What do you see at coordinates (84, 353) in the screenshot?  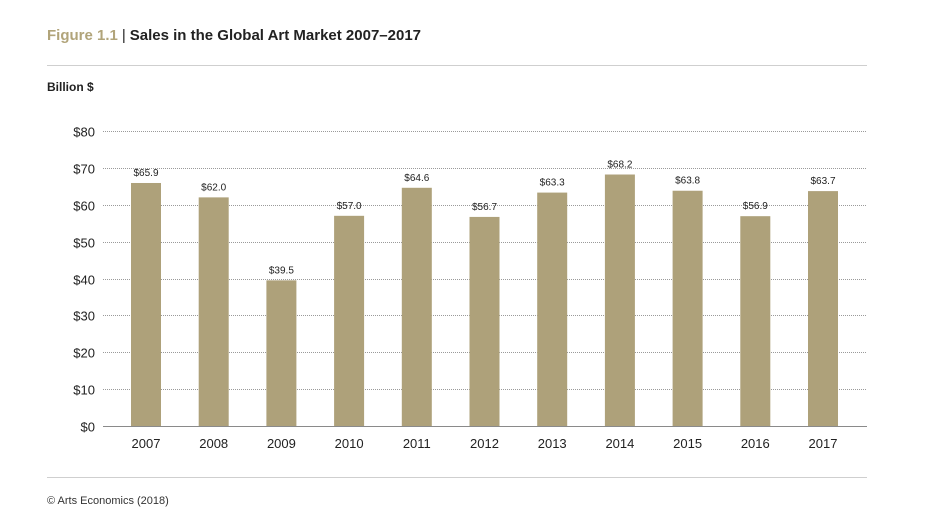 I see `y-tick-label: $20` at bounding box center [84, 353].